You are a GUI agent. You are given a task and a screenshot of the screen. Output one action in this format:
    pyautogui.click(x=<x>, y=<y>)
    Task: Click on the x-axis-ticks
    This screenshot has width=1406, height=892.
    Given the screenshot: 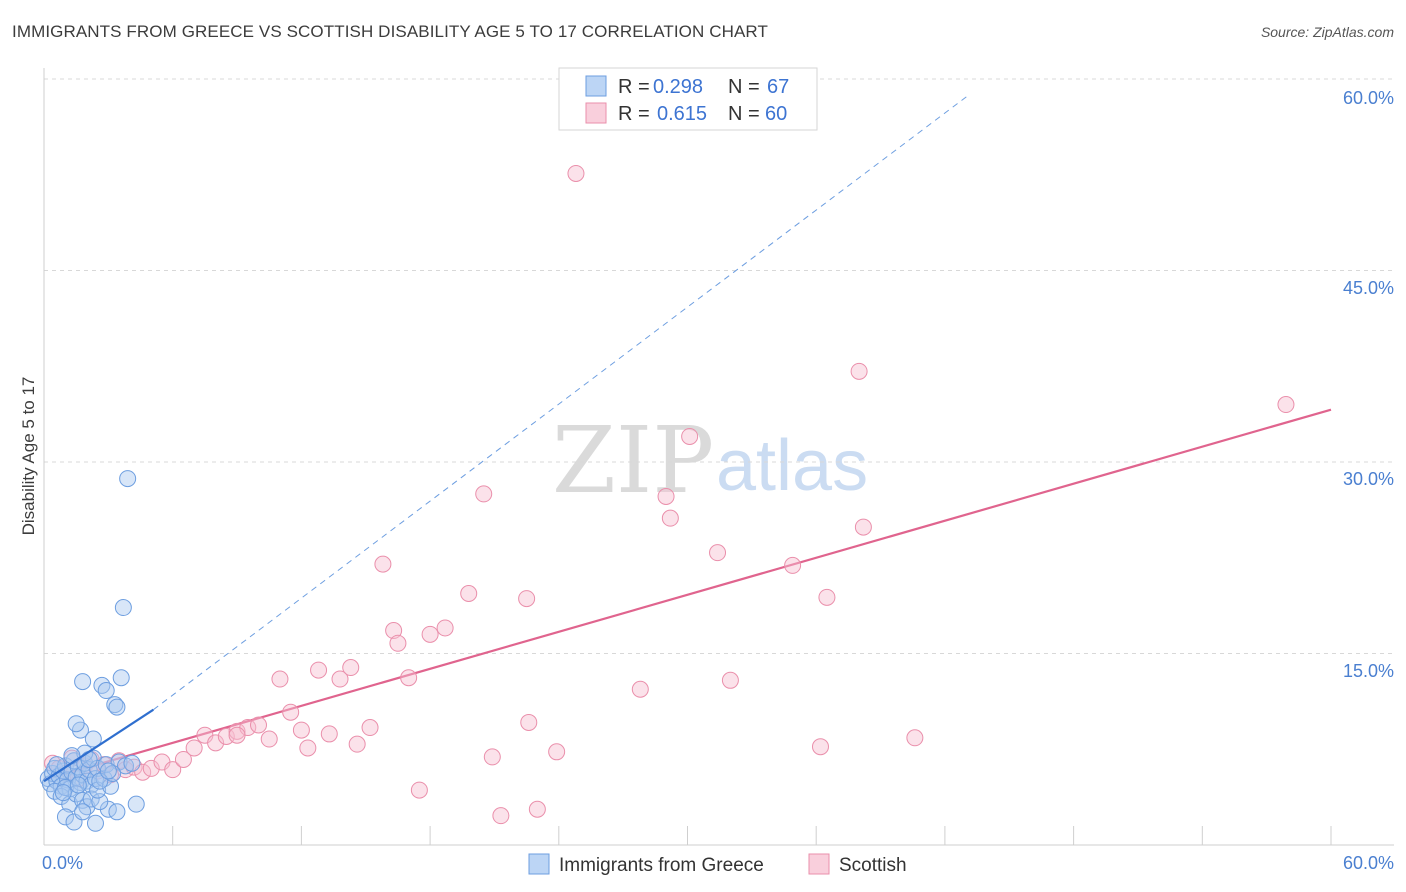 What is the action you would take?
    pyautogui.click(x=752, y=835)
    